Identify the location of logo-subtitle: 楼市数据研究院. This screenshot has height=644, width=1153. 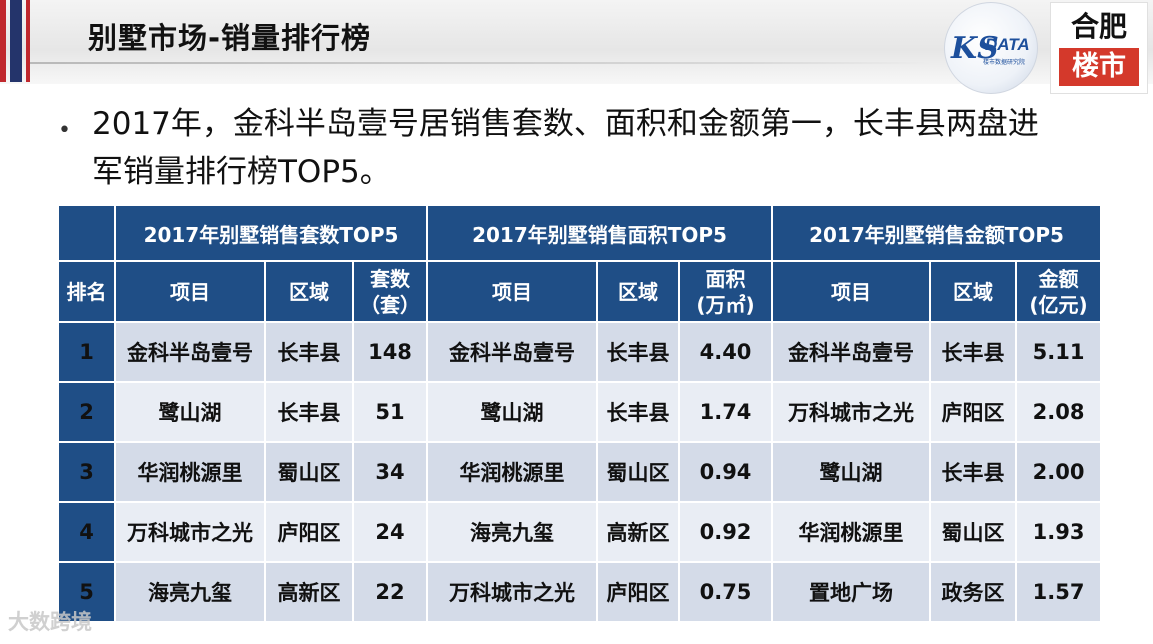
(1004, 62).